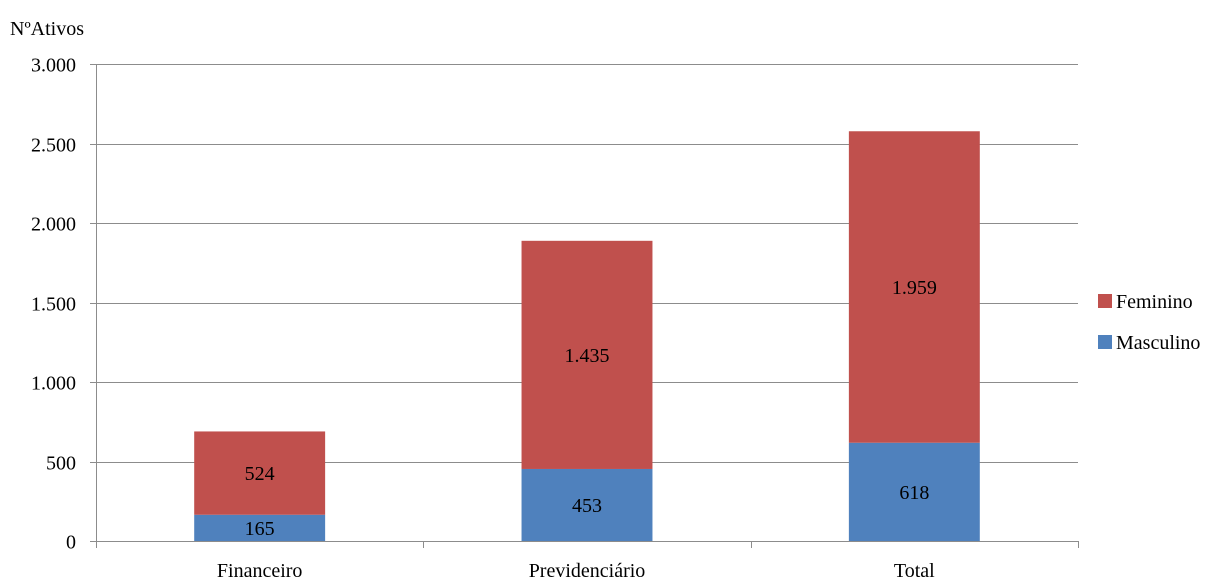 This screenshot has width=1230, height=581. Describe the element at coordinates (1154, 302) in the screenshot. I see `legend-label: Feminino` at that location.